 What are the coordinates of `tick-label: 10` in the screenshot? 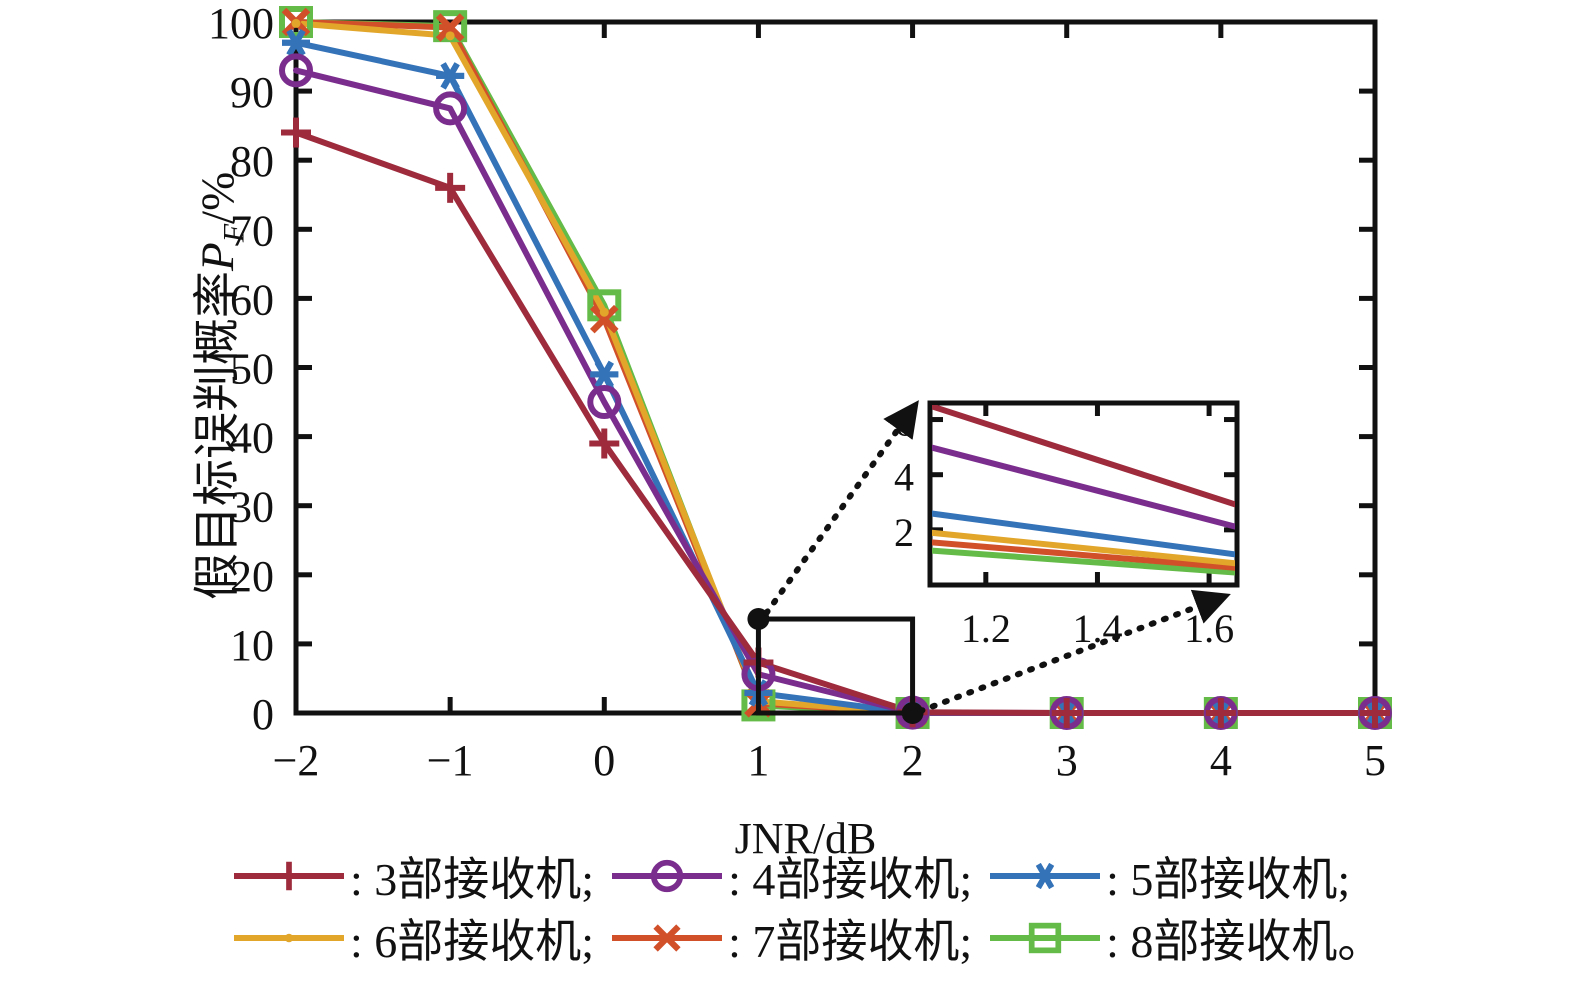 It's located at (252, 645).